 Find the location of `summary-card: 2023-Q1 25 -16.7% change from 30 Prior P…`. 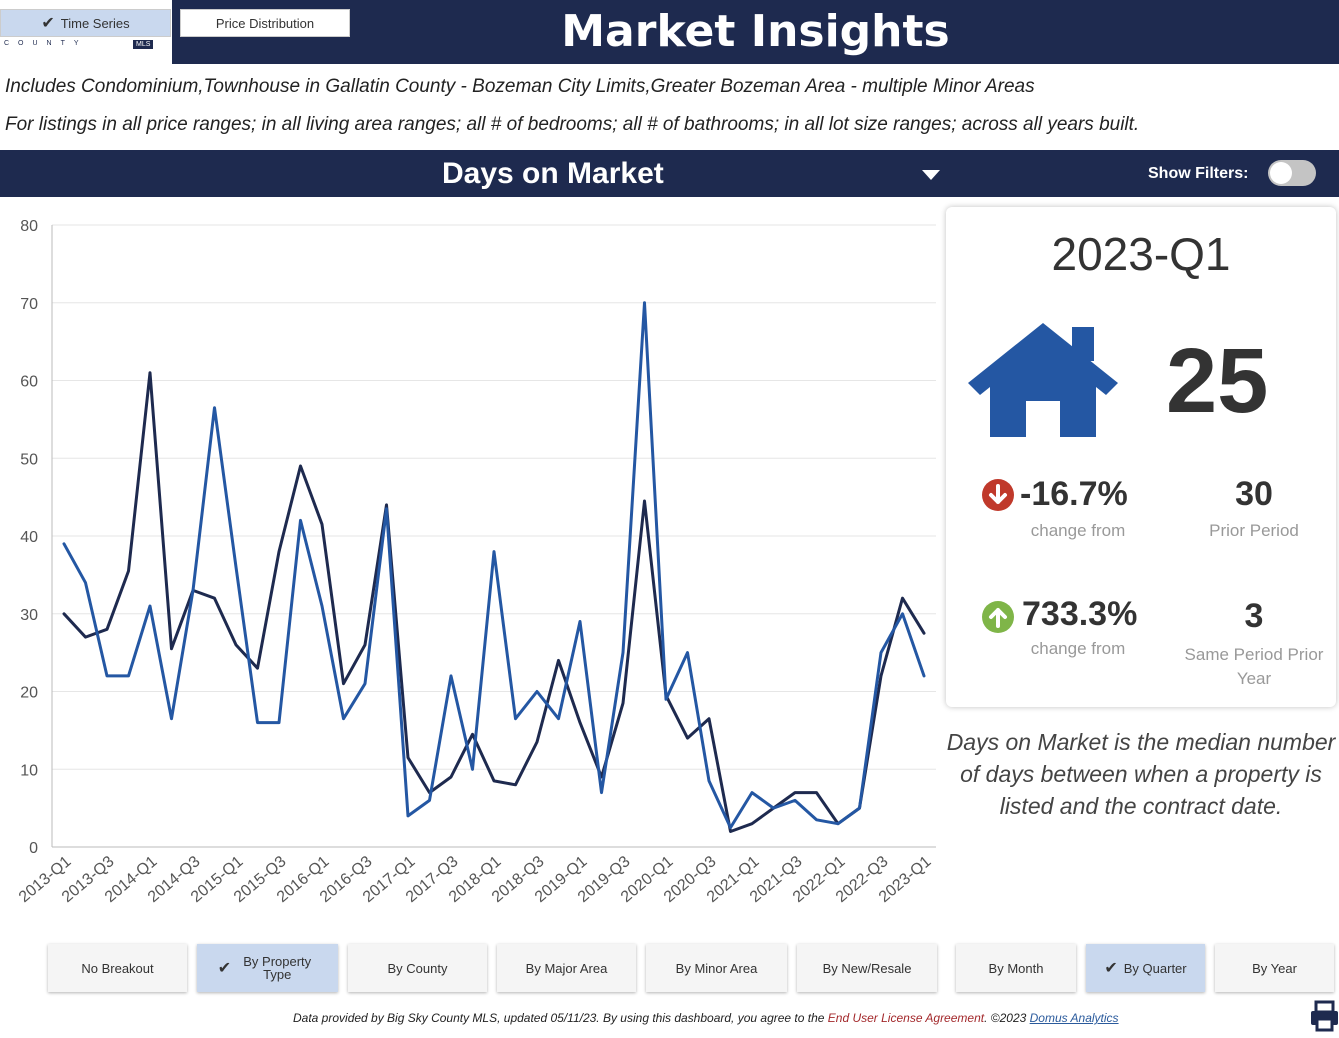

summary-card: 2023-Q1 25 -16.7% change from 30 Prior P… is located at coordinates (1141, 457).